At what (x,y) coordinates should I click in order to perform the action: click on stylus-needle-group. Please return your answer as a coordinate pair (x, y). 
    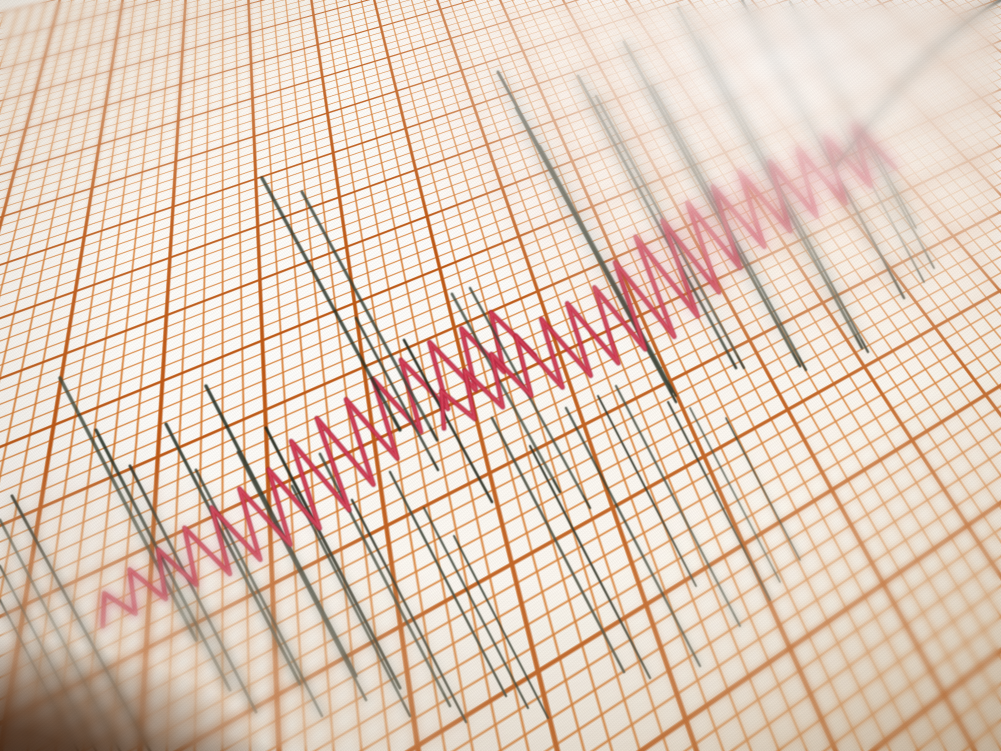
    Looking at the image, I should click on (917, 84).